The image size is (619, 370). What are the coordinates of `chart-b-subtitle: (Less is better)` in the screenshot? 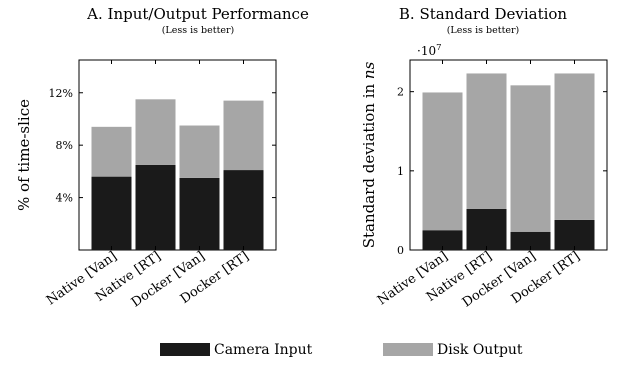 It's located at (483, 30).